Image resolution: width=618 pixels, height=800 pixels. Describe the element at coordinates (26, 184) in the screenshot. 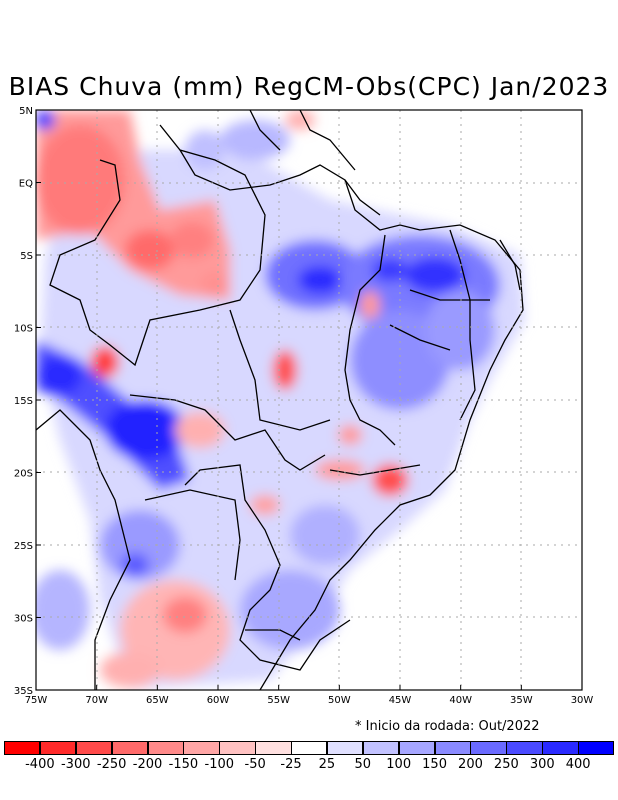

I see `lat-label: EQ` at that location.